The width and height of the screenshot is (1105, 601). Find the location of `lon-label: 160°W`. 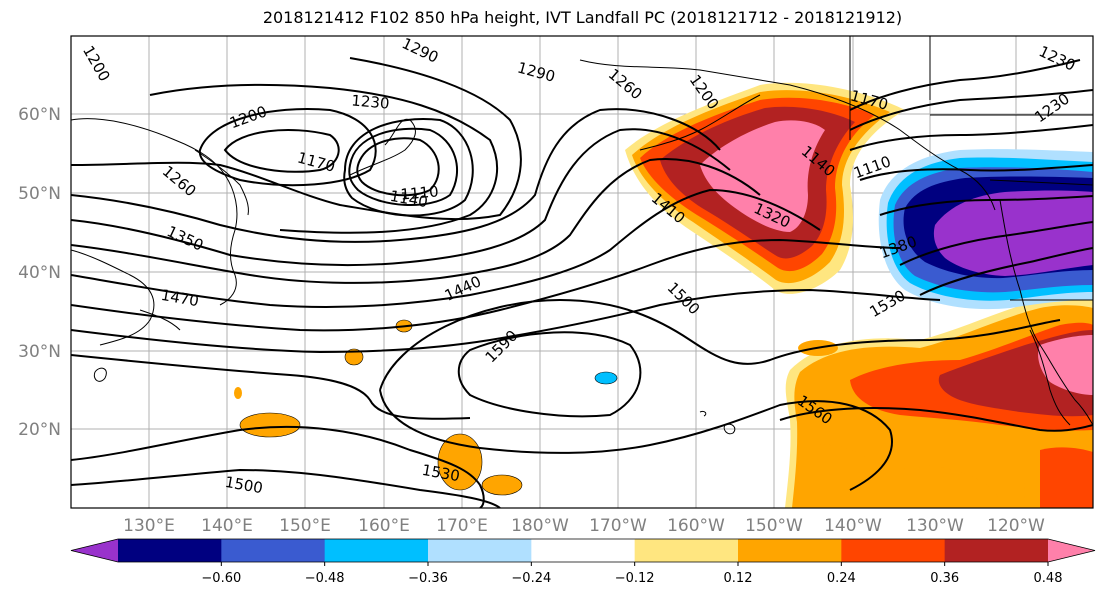

lon-label: 160°W is located at coordinates (696, 526).